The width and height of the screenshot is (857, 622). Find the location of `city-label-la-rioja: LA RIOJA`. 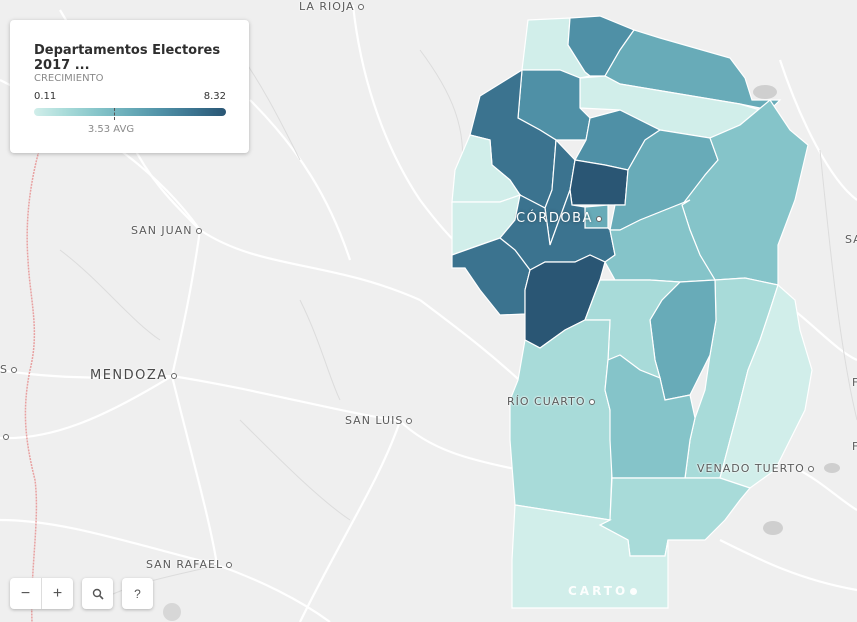

city-label-la-rioja: LA RIOJA is located at coordinates (331, 6).